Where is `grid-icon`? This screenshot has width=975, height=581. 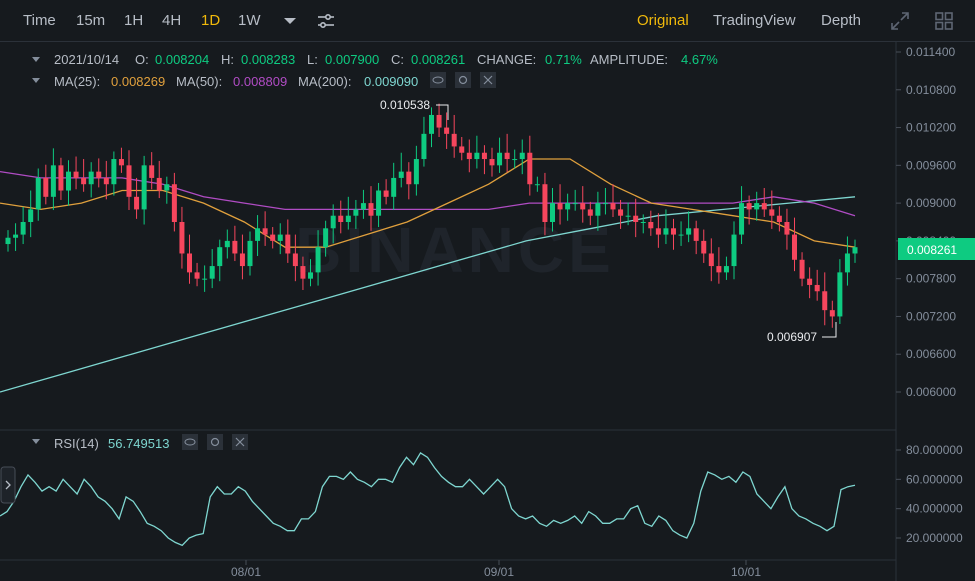 grid-icon is located at coordinates (944, 21).